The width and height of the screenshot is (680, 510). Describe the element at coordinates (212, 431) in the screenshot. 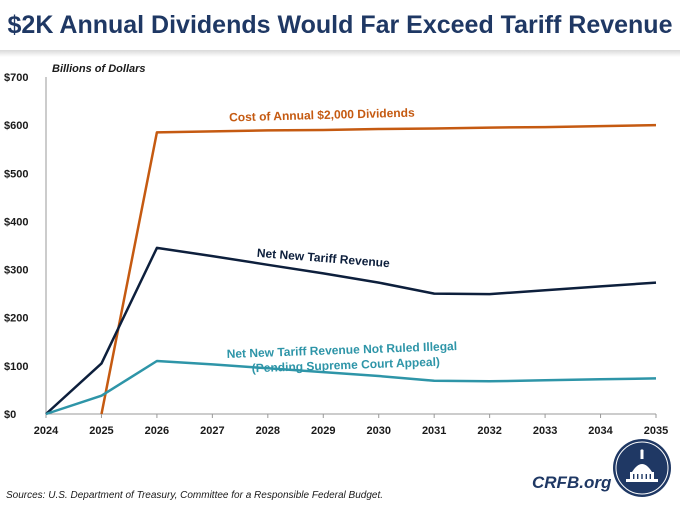

I see `x-tick-label: 2027` at that location.